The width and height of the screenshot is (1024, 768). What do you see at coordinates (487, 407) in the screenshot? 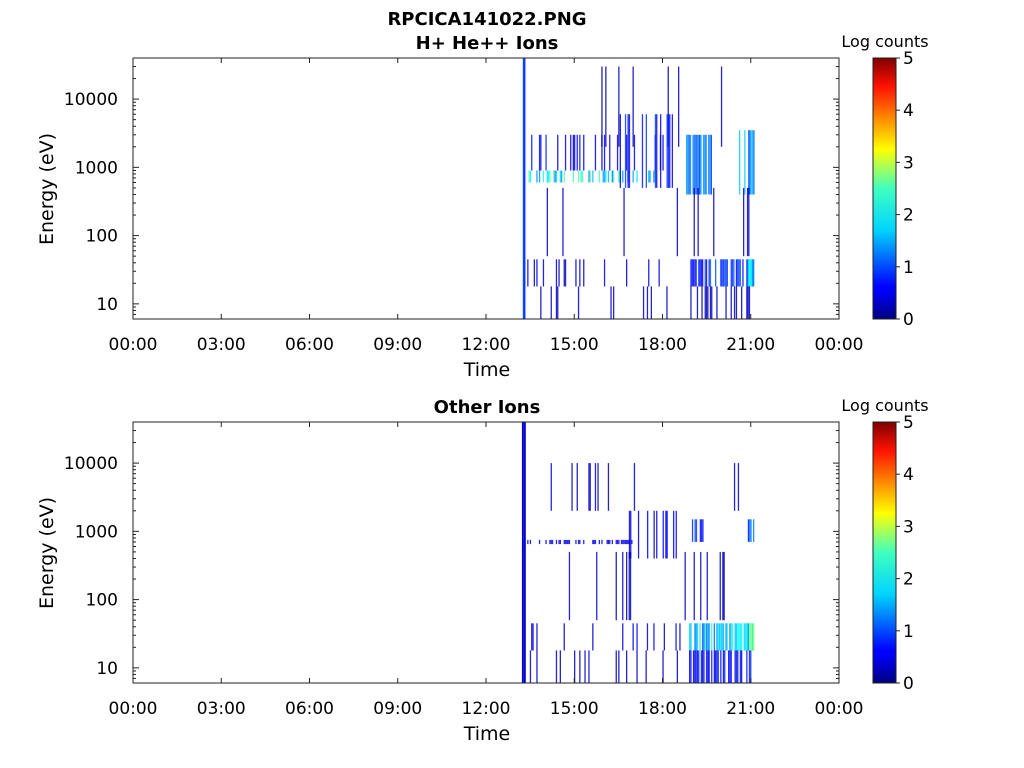
I see `panel-title: Other Ions` at bounding box center [487, 407].